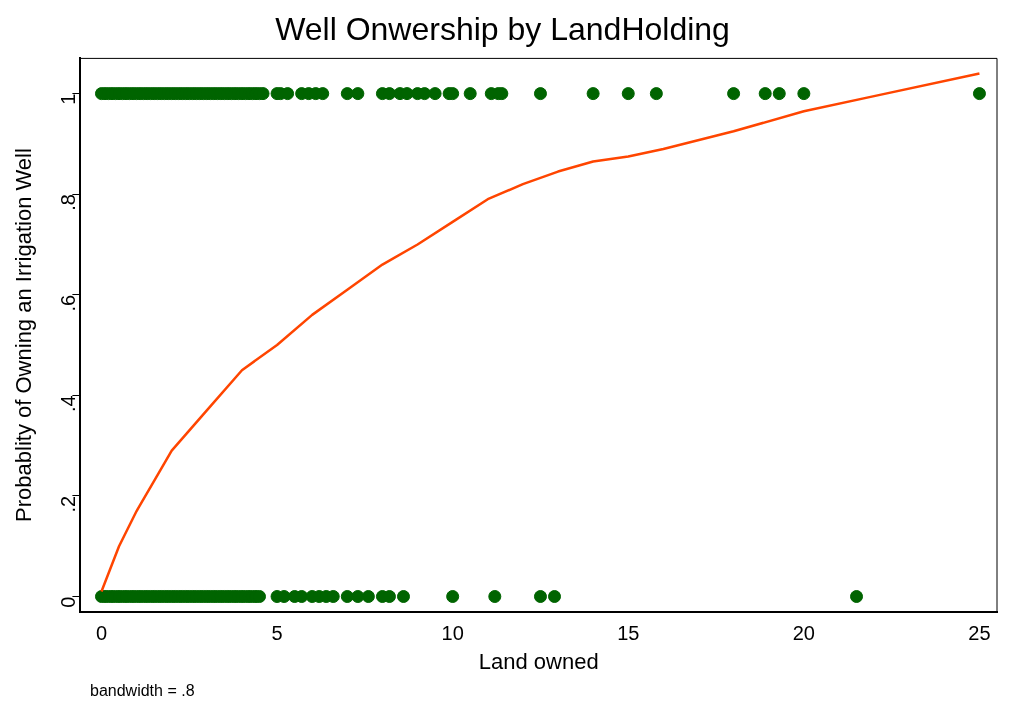  What do you see at coordinates (502, 29) in the screenshot?
I see `chart-title: Well Onwership by LandHolding` at bounding box center [502, 29].